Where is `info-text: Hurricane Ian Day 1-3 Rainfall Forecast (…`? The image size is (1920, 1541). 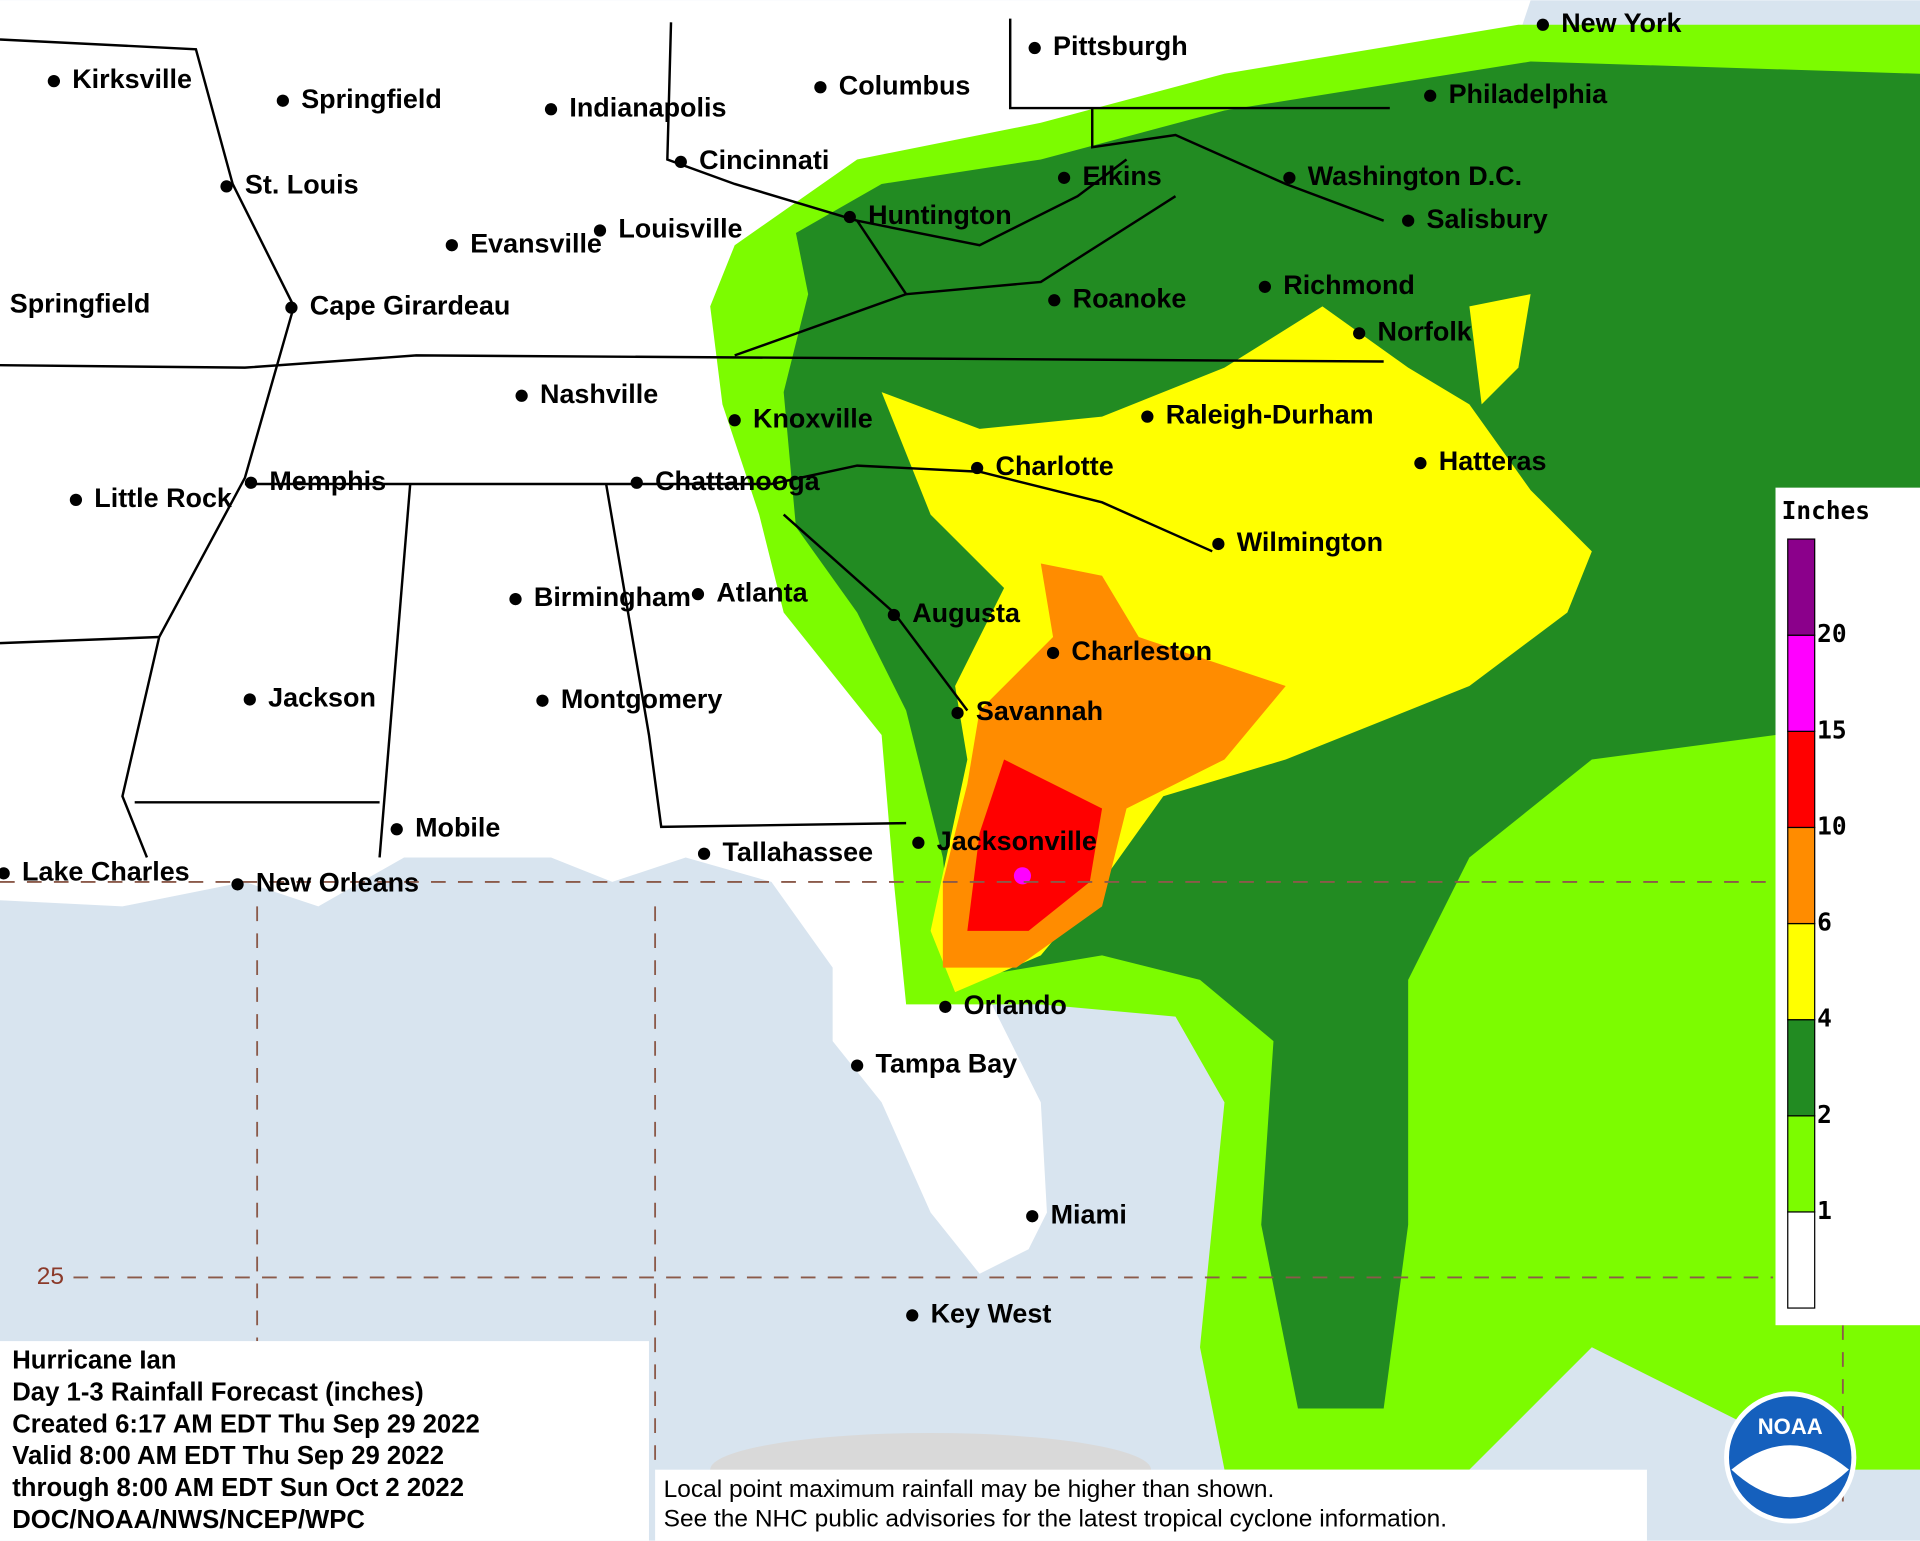
info-text: Hurricane Ian Day 1-3 Rainfall Forecast (… is located at coordinates (246, 1440).